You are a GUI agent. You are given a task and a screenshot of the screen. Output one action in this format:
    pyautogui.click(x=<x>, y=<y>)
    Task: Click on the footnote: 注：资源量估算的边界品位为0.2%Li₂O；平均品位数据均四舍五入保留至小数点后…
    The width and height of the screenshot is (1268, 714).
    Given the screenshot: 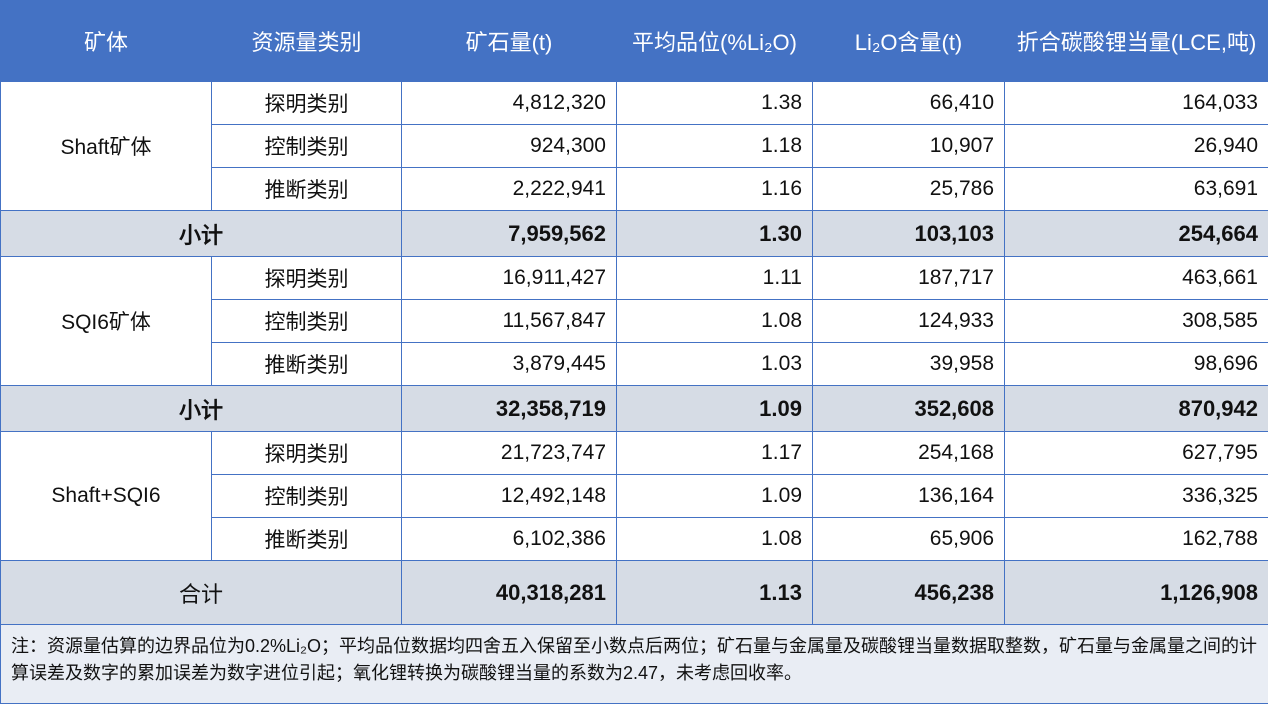 What is the action you would take?
    pyautogui.click(x=634, y=664)
    